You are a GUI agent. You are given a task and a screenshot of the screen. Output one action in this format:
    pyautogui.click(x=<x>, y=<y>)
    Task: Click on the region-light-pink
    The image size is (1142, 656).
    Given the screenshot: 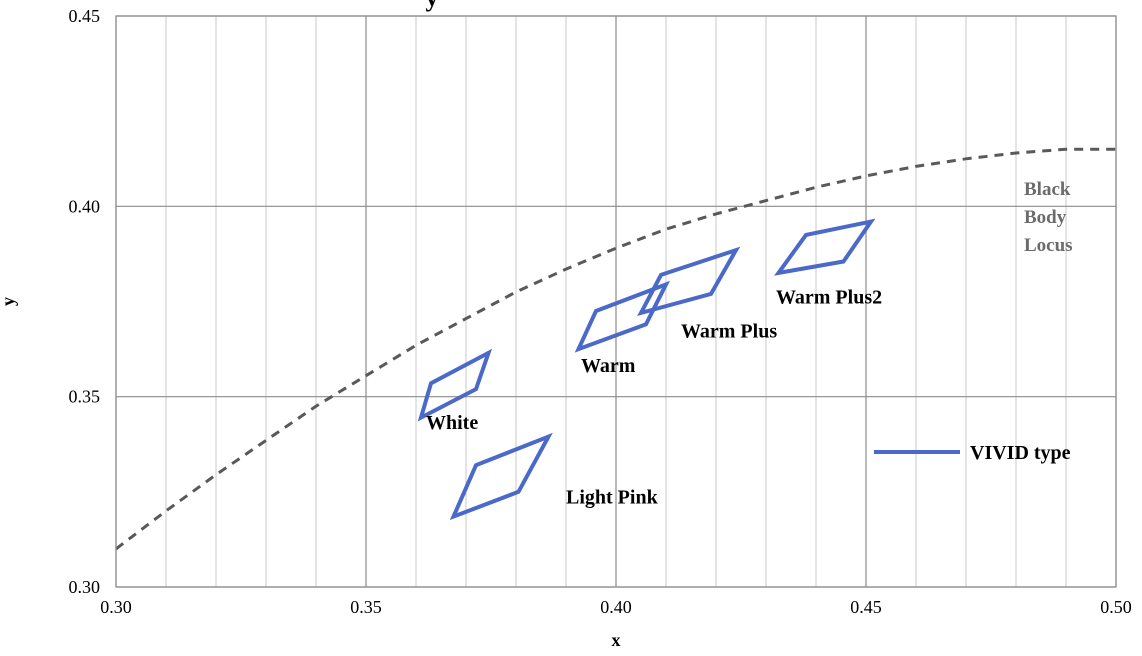 What is the action you would take?
    pyautogui.click(x=501, y=476)
    